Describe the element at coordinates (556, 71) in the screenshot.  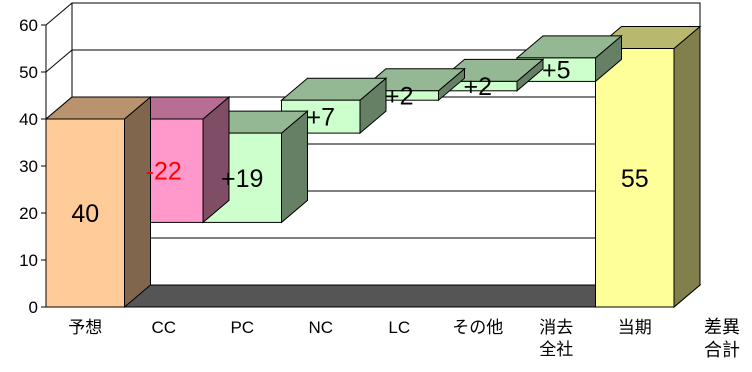
I see `bar-value-label: +5` at that location.